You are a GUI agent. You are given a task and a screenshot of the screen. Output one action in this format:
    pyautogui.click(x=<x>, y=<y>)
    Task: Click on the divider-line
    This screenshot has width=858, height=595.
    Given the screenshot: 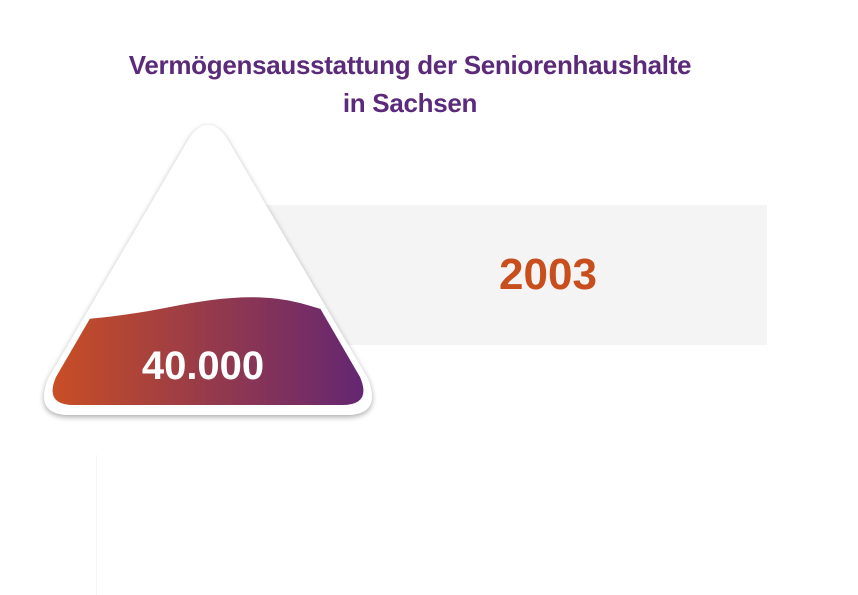 What is the action you would take?
    pyautogui.click(x=96, y=525)
    